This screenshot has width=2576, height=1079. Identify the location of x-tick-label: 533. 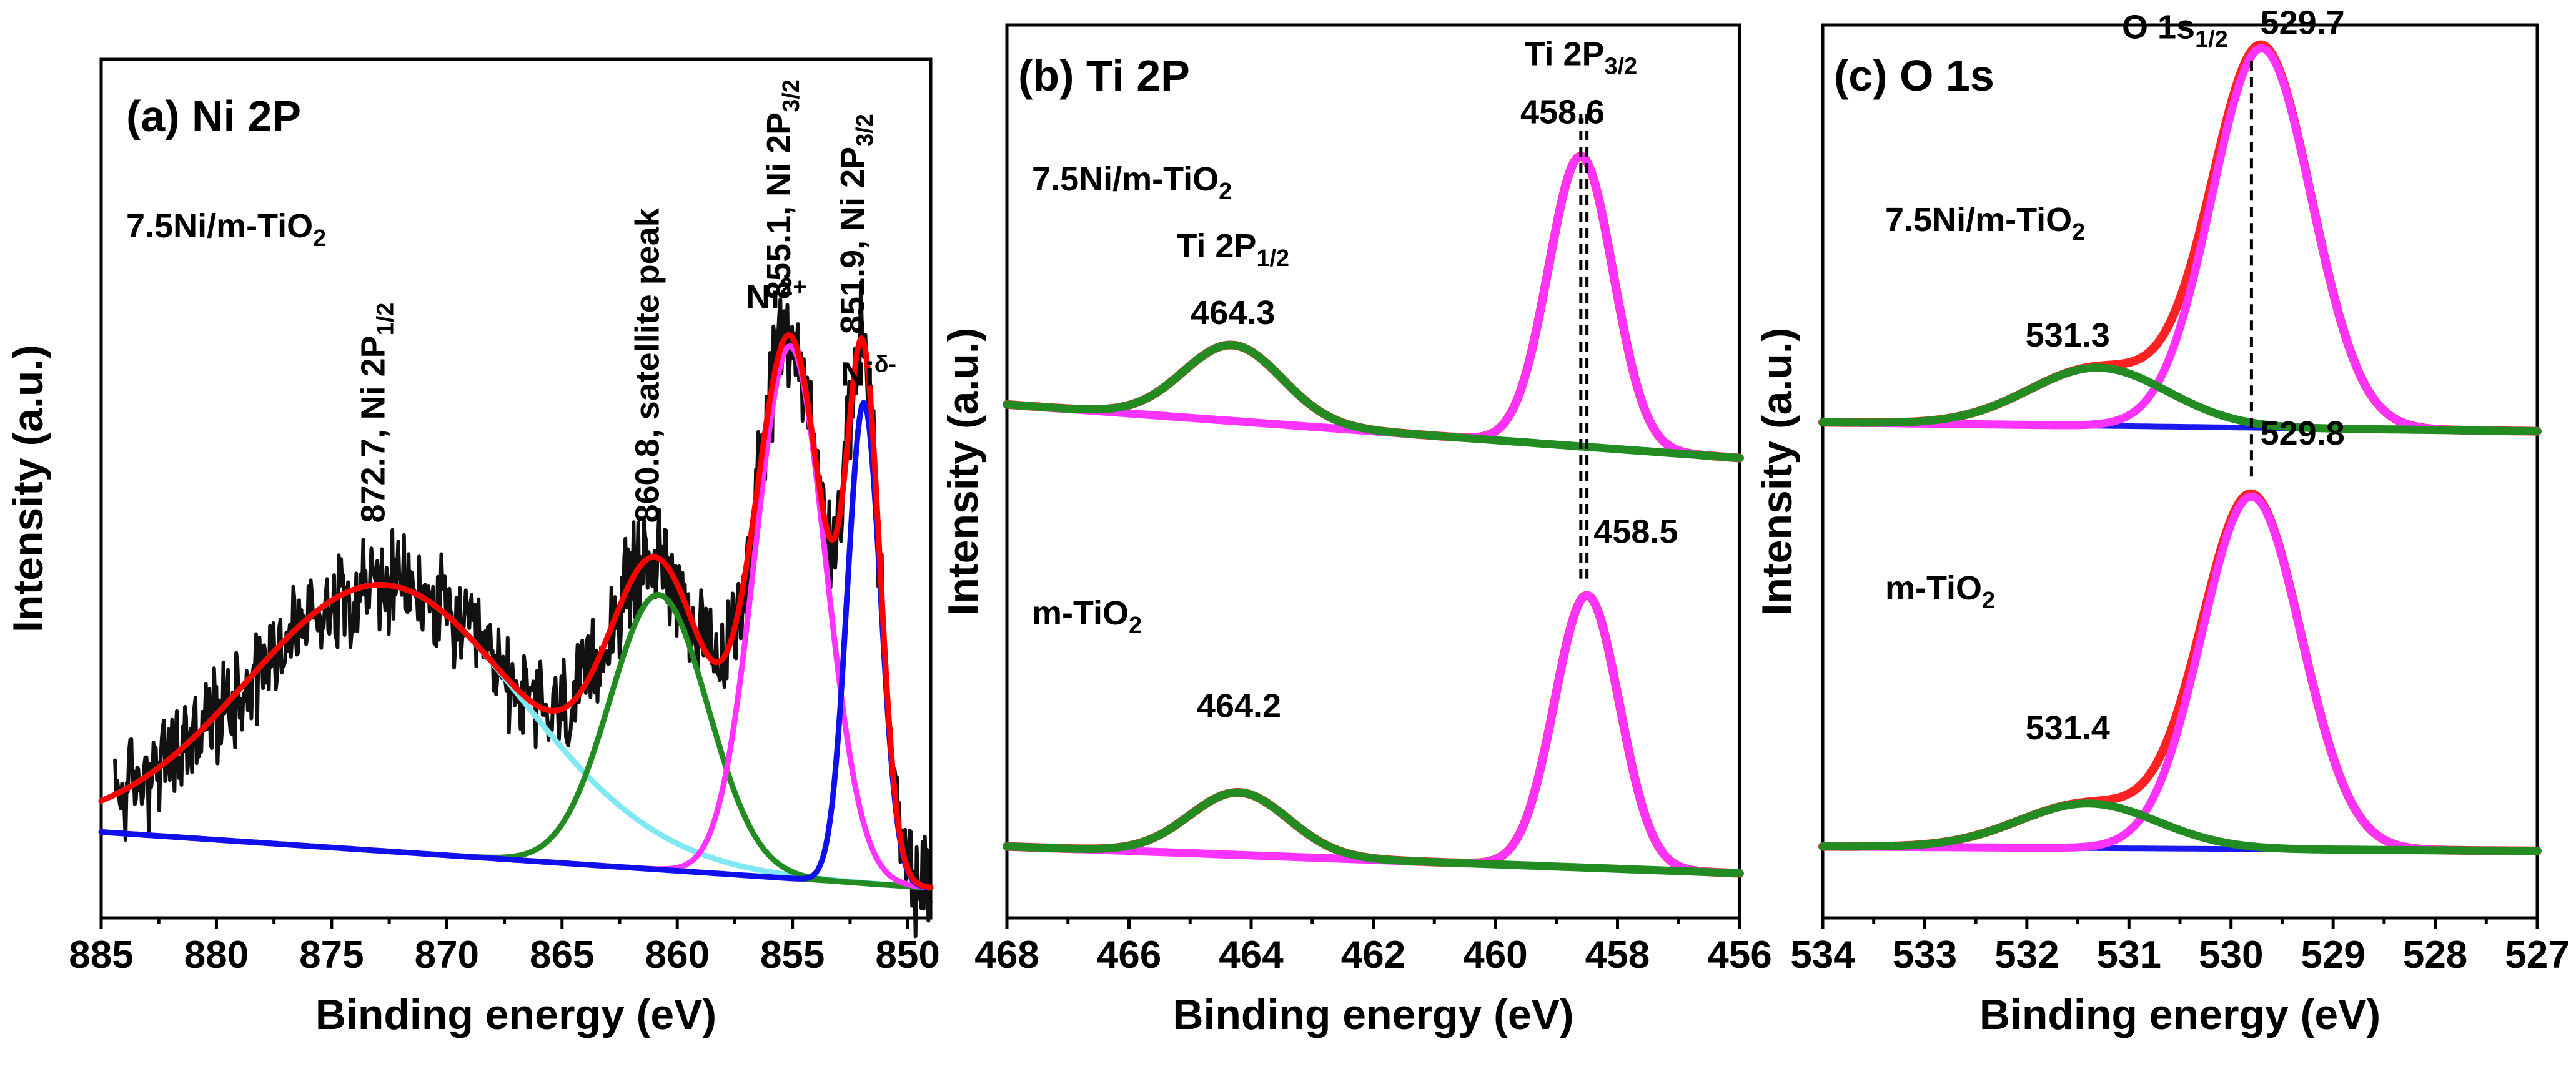
(1925, 955).